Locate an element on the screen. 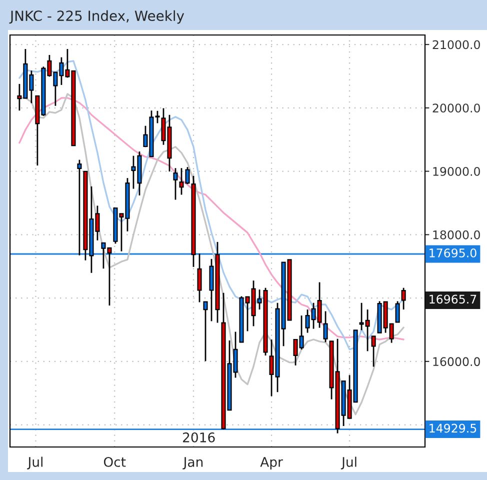 The image size is (487, 480). y-tick-label: 21000.0 is located at coordinates (456, 45).